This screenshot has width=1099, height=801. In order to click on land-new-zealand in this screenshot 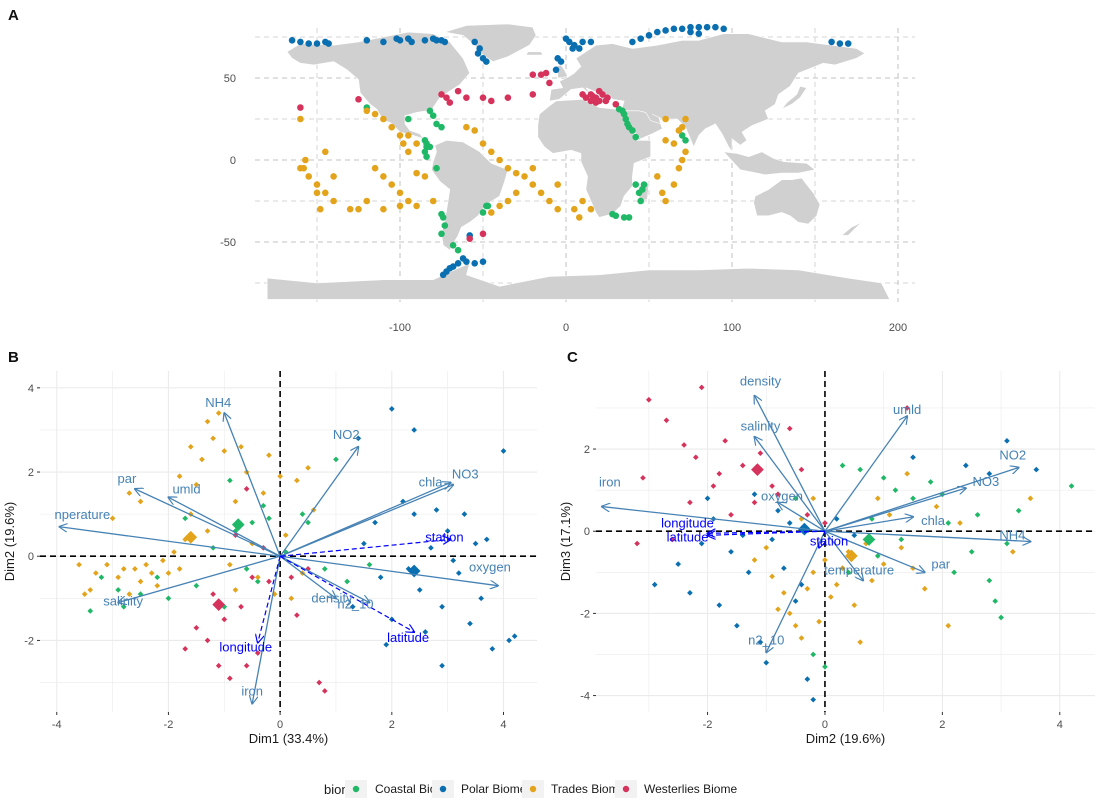, I will do `click(851, 229)`.